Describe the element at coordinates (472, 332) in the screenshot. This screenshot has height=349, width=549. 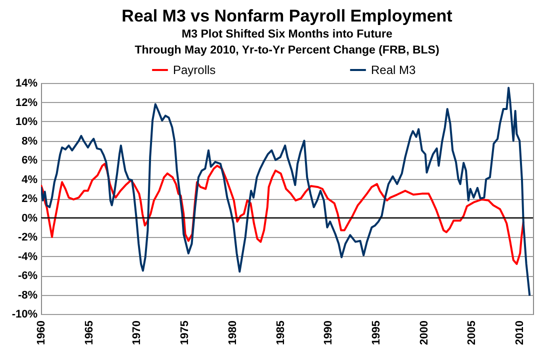
I see `x-tick-label: 2005` at that location.